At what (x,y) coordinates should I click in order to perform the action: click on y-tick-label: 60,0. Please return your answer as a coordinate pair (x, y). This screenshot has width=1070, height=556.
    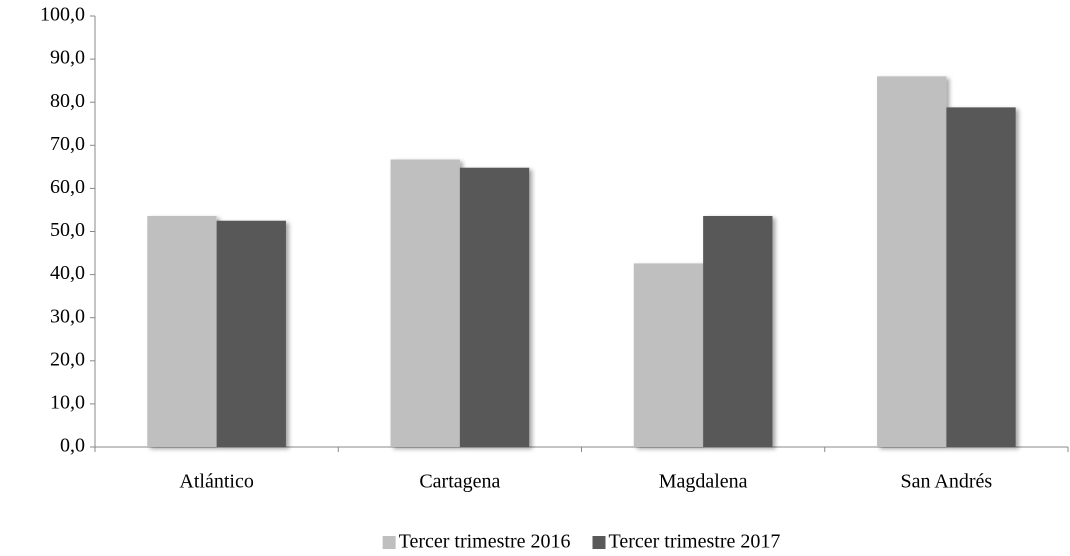
    Looking at the image, I should click on (67, 187).